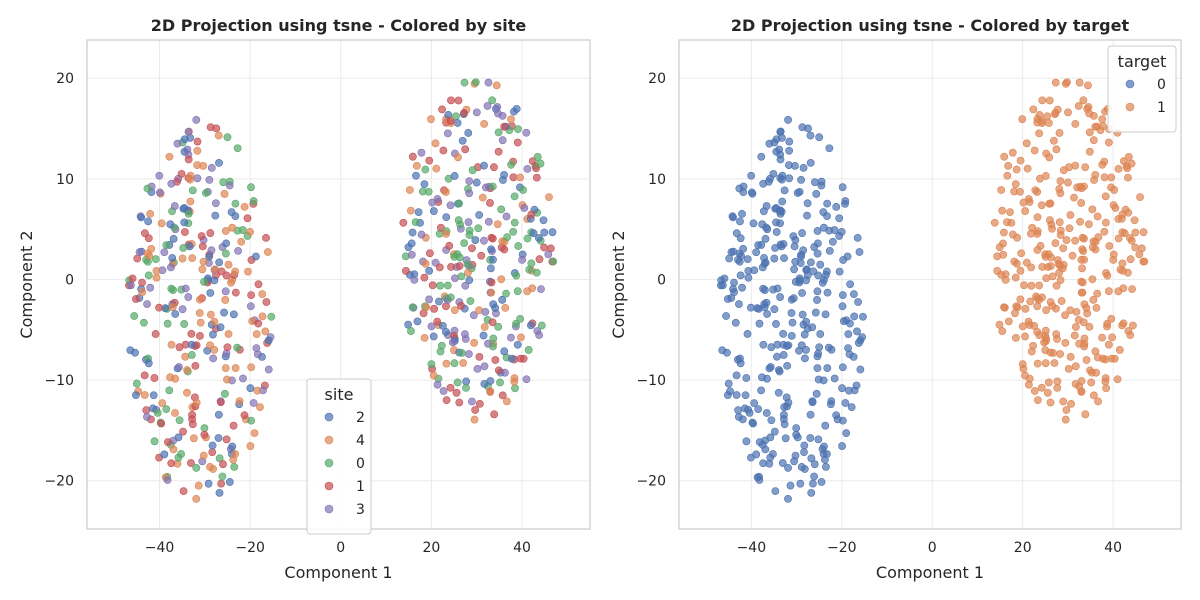 This screenshot has width=1200, height=600. Describe the element at coordinates (360, 441) in the screenshot. I see `legend-label: 4` at that location.